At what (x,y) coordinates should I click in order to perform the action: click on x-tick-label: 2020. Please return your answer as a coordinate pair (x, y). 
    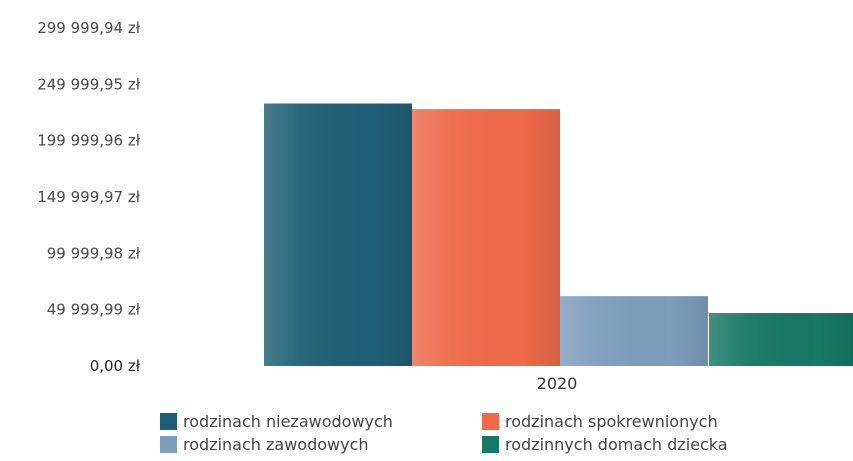
    Looking at the image, I should click on (557, 383).